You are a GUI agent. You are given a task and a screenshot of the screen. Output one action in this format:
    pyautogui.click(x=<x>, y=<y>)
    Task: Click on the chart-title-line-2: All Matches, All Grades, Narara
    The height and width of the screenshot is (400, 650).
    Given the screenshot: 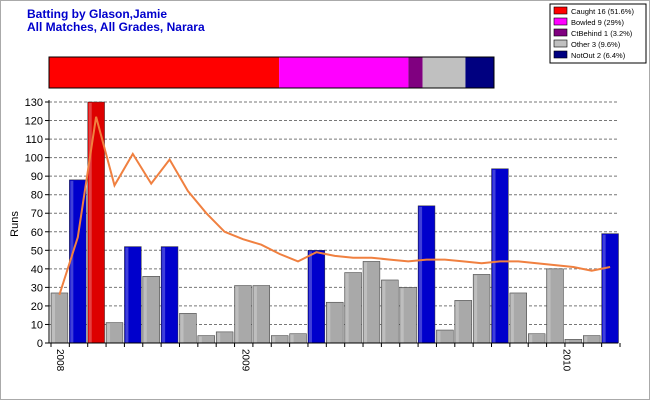 What is the action you would take?
    pyautogui.click(x=116, y=27)
    